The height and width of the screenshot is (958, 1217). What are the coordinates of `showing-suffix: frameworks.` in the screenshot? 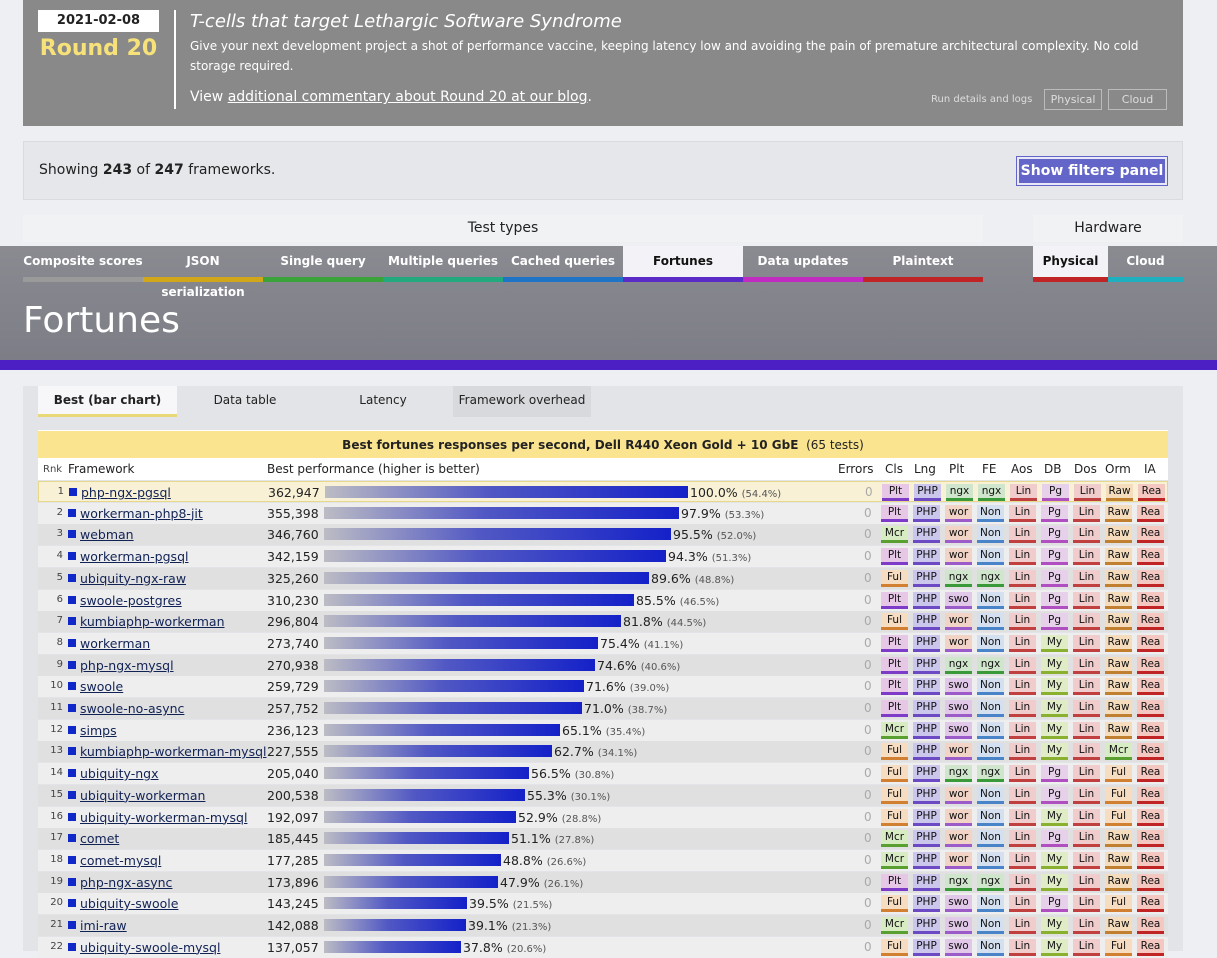 It's located at (229, 170).